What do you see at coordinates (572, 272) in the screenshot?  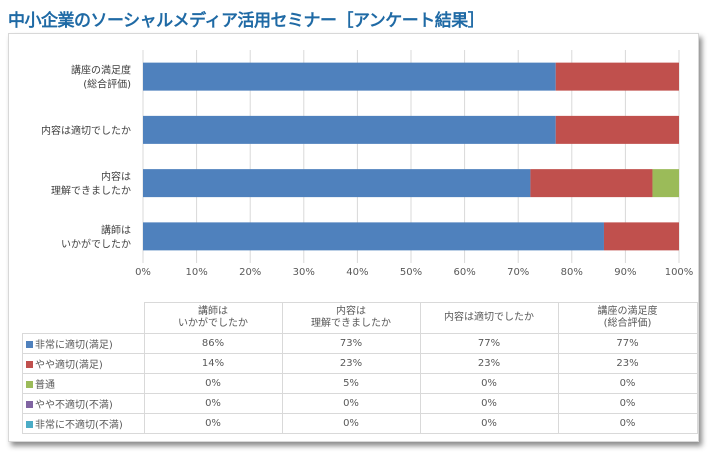 I see `x-tick-label: 80%` at bounding box center [572, 272].